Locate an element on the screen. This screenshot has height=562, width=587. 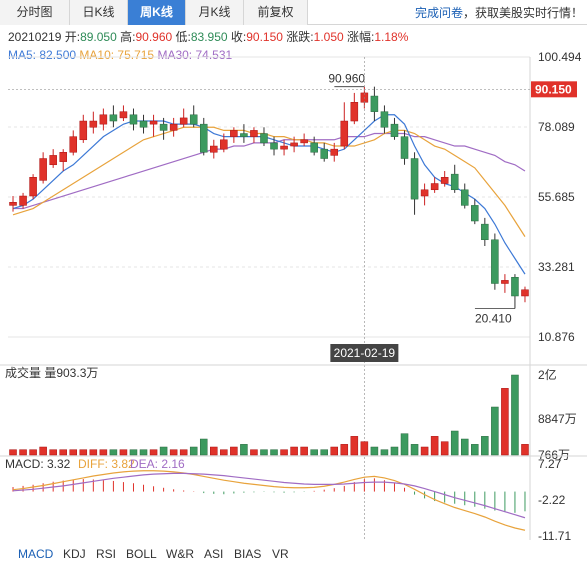
open-value: 89.050 is located at coordinates (98, 37).